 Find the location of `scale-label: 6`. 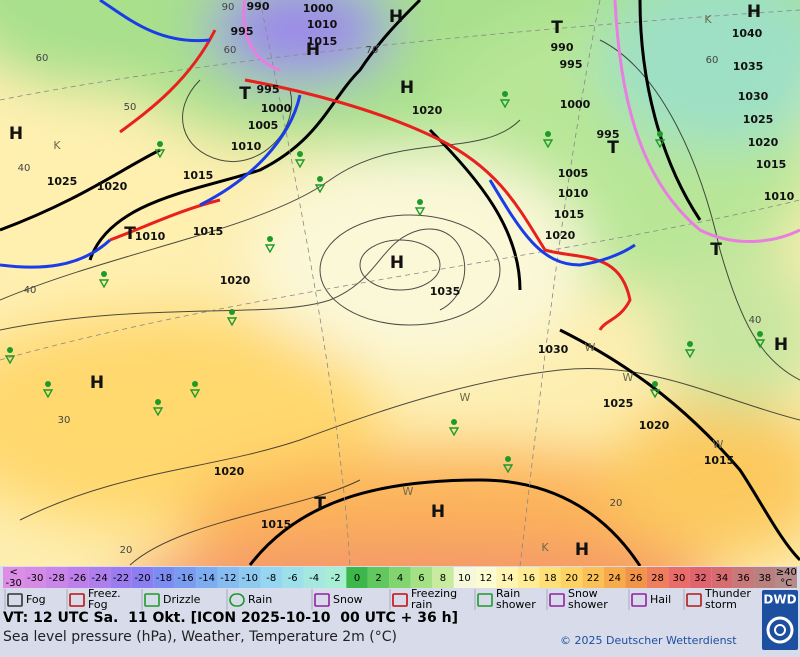

scale-label: 6 is located at coordinates (421, 578).